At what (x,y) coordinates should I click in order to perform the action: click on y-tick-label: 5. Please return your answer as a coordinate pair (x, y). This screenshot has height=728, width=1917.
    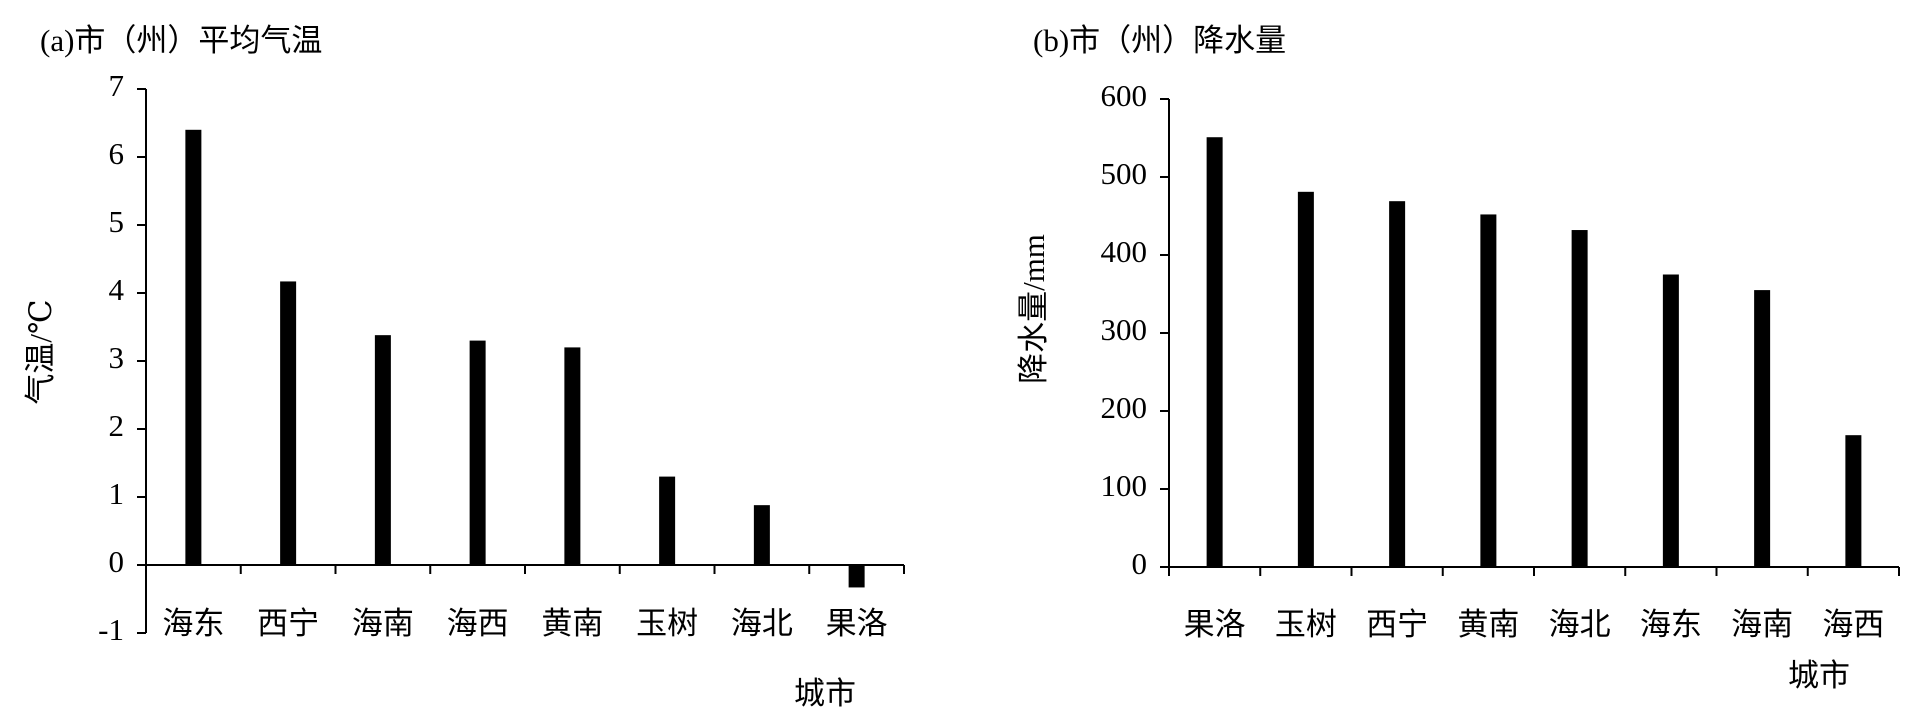
    Looking at the image, I should click on (117, 221).